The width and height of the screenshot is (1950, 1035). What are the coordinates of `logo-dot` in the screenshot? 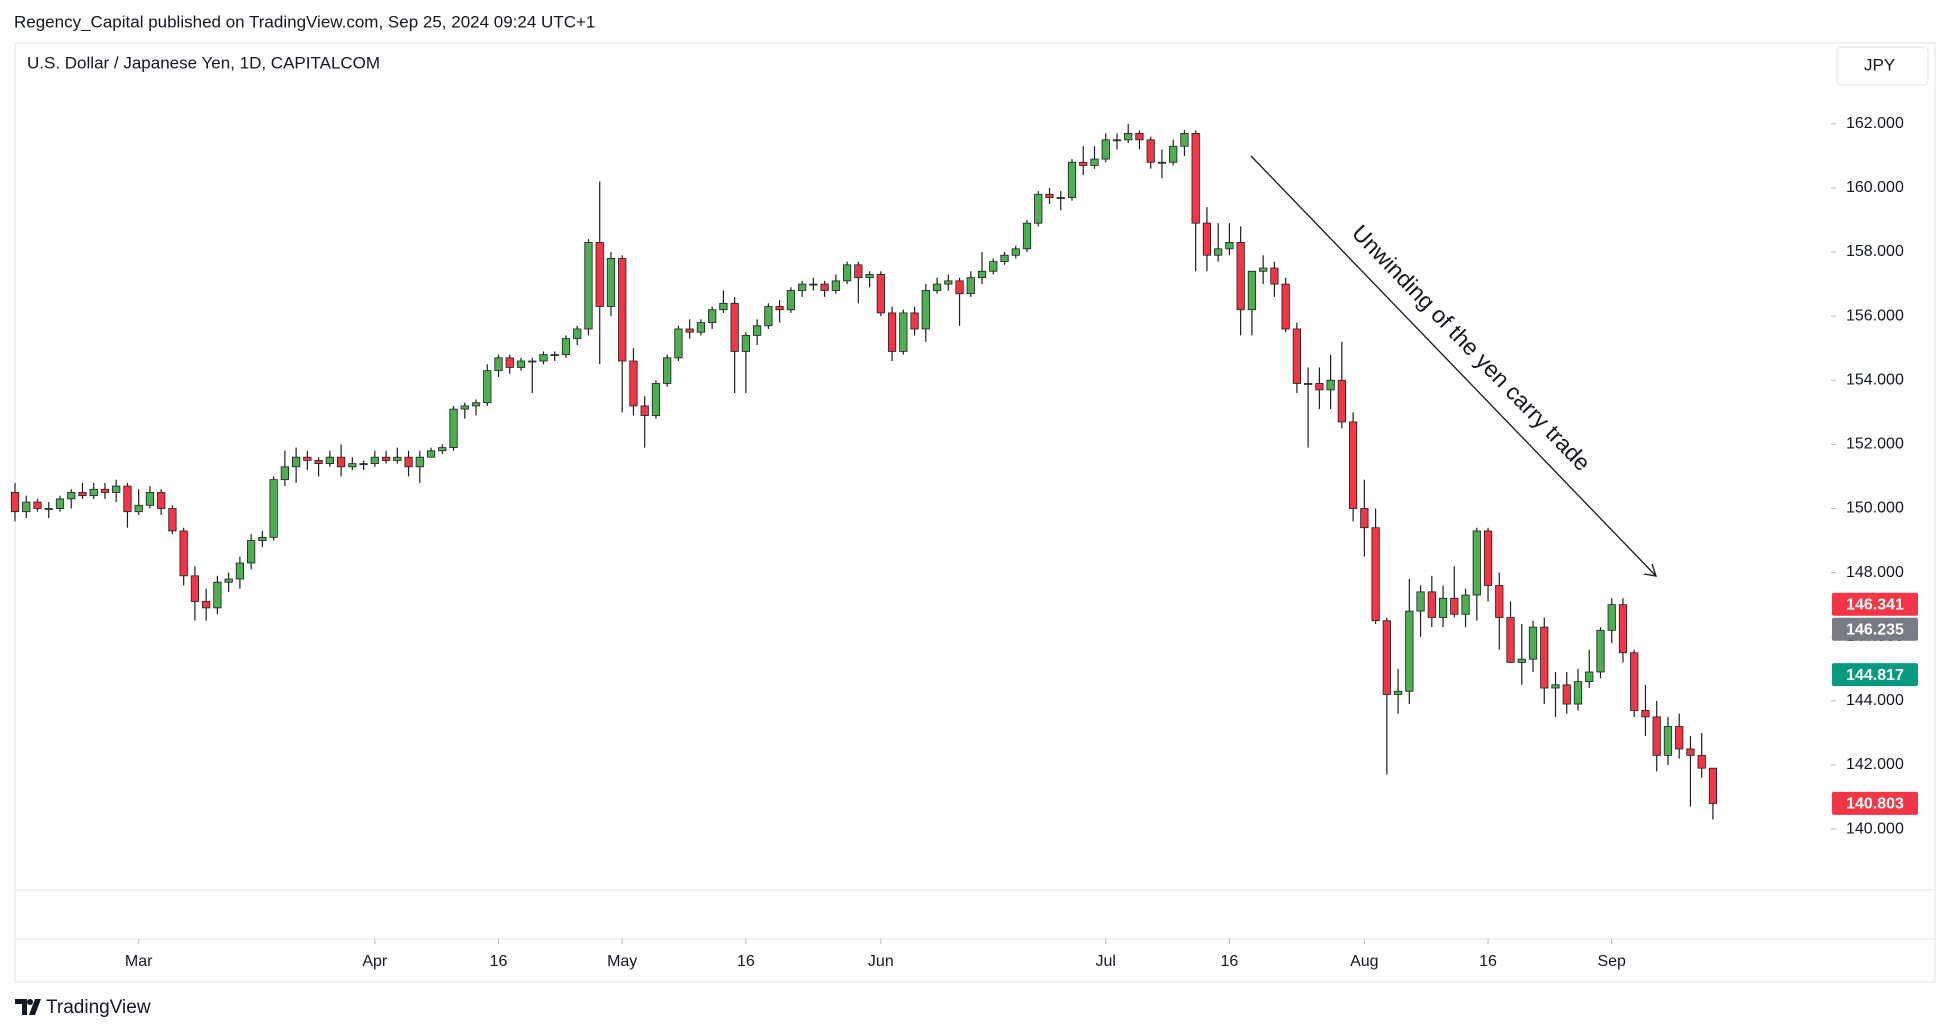 It's located at (30, 1002).